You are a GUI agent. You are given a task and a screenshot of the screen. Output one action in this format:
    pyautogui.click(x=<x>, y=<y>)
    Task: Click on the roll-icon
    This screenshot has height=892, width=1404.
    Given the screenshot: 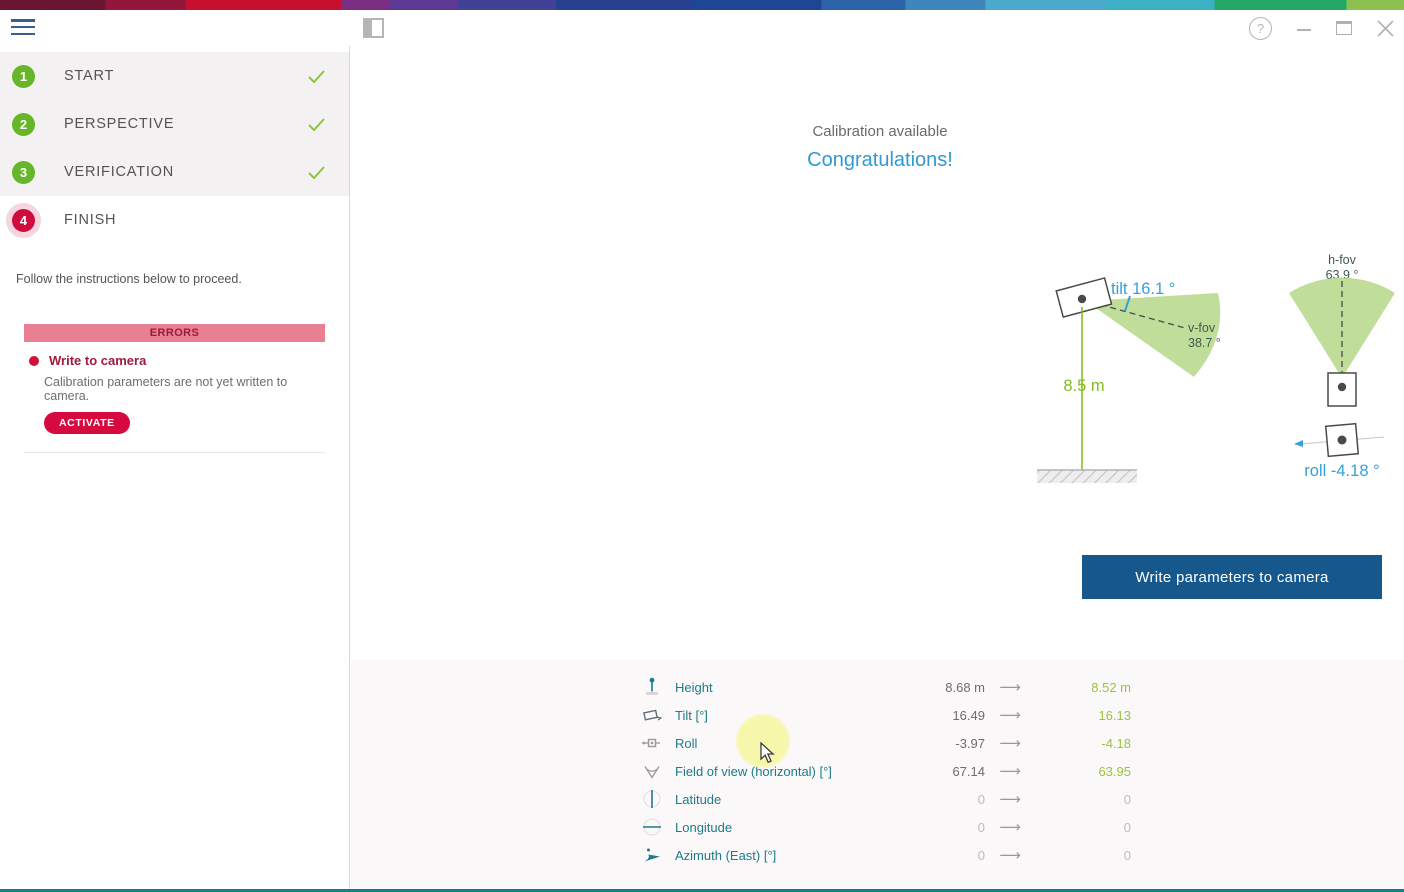 What is the action you would take?
    pyautogui.click(x=654, y=743)
    